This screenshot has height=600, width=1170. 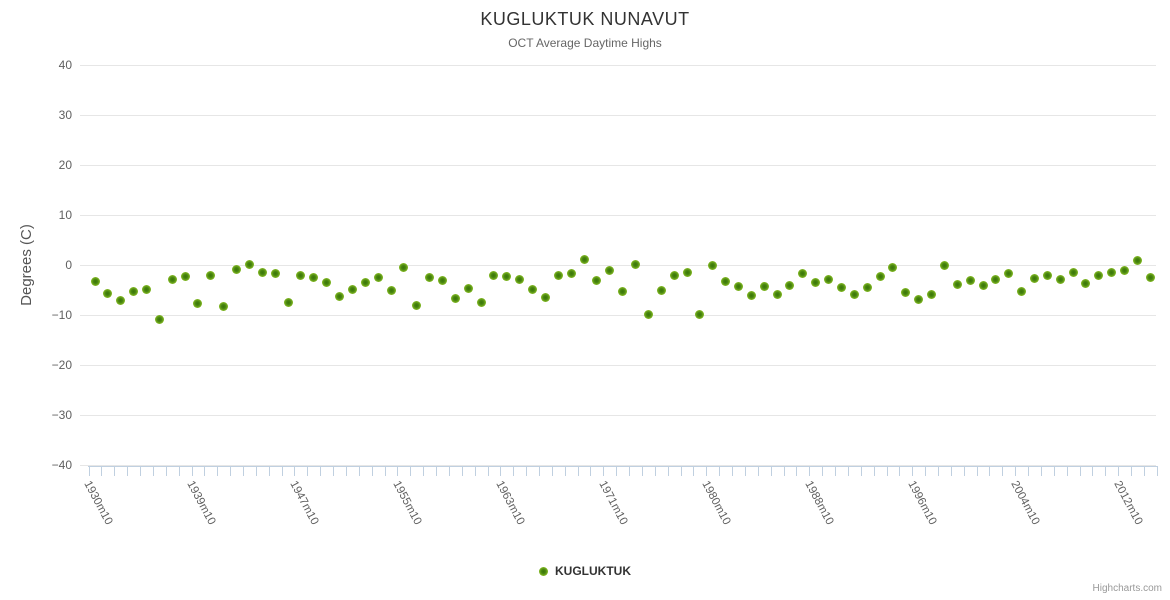 What do you see at coordinates (65, 215) in the screenshot?
I see `y-axis-label: 10` at bounding box center [65, 215].